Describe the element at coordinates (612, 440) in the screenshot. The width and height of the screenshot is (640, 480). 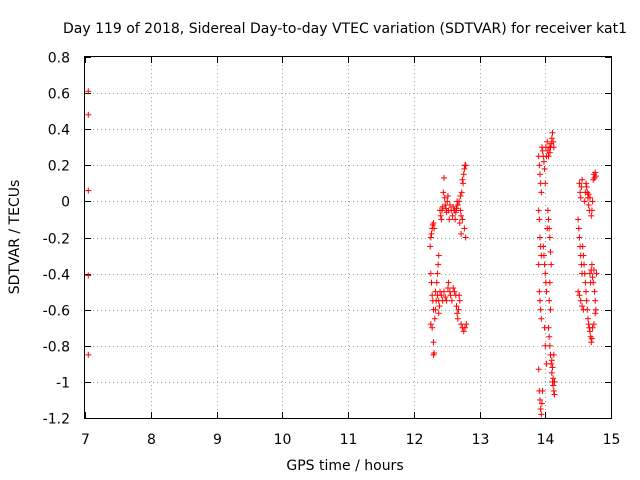
I see `x-tick-label: 15` at that location.